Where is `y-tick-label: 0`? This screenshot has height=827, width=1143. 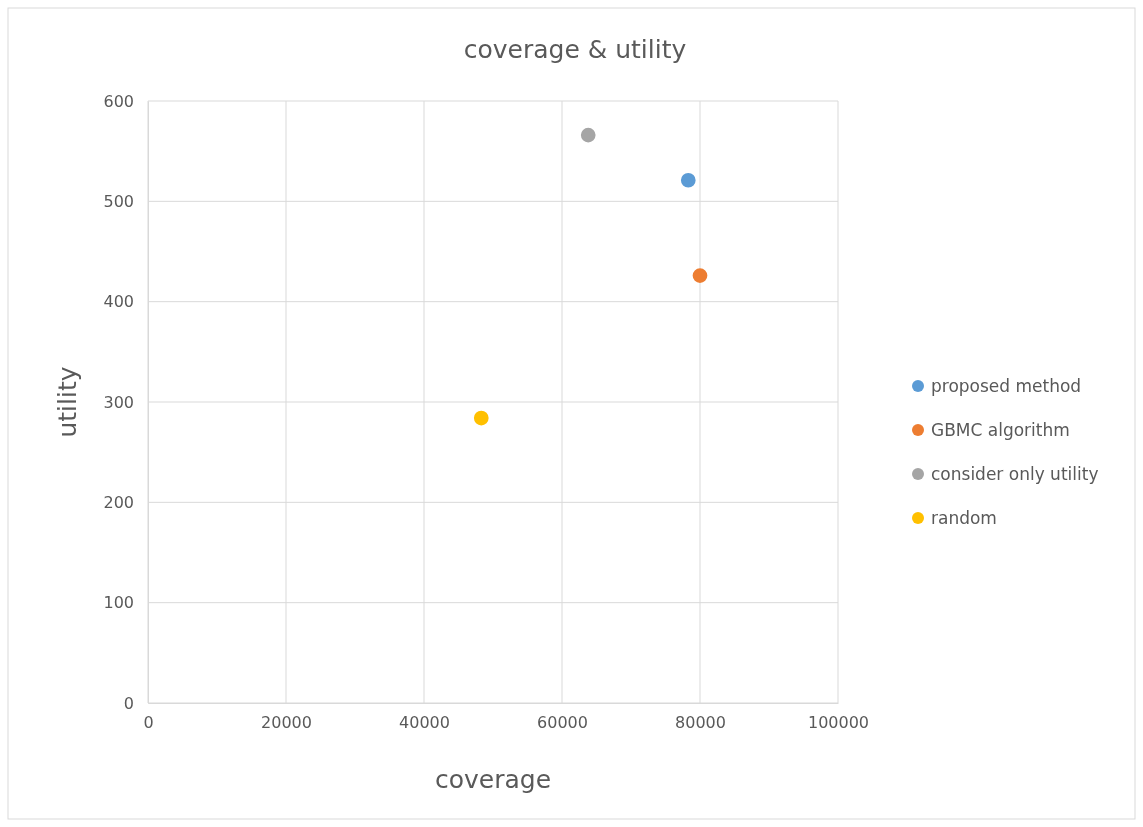
y-tick-label: 0 is located at coordinates (128, 703).